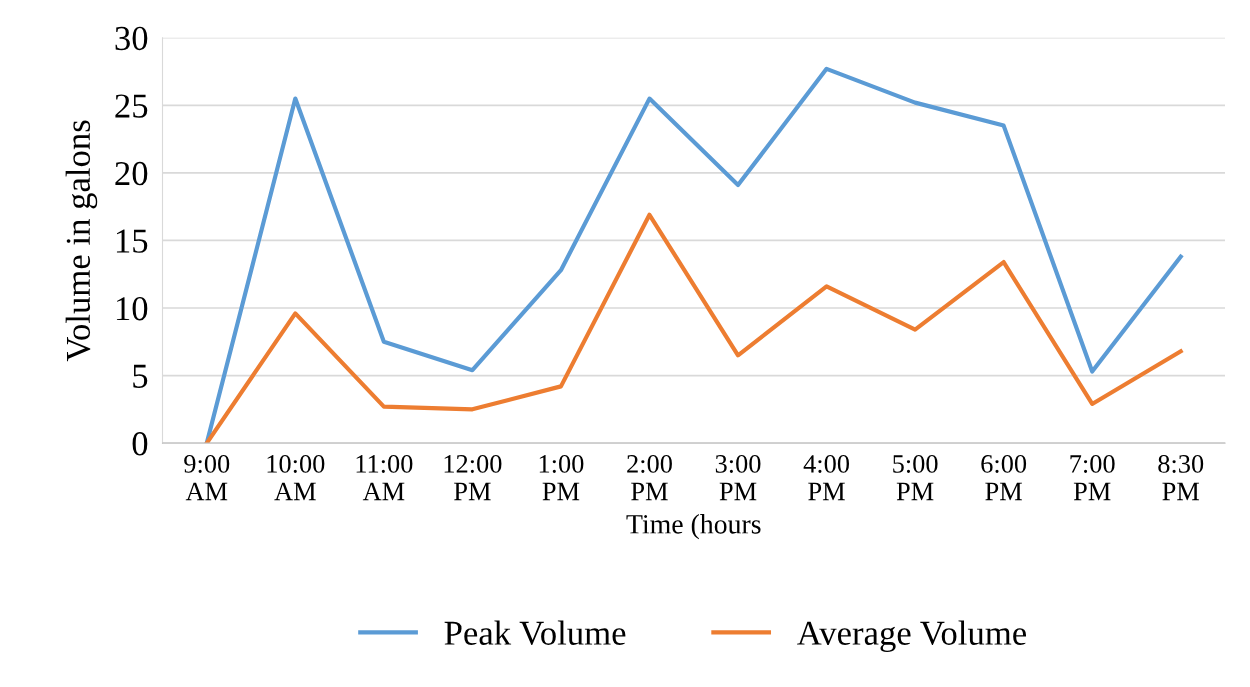  Describe the element at coordinates (140, 376) in the screenshot. I see `y-tick-label: 5` at that location.